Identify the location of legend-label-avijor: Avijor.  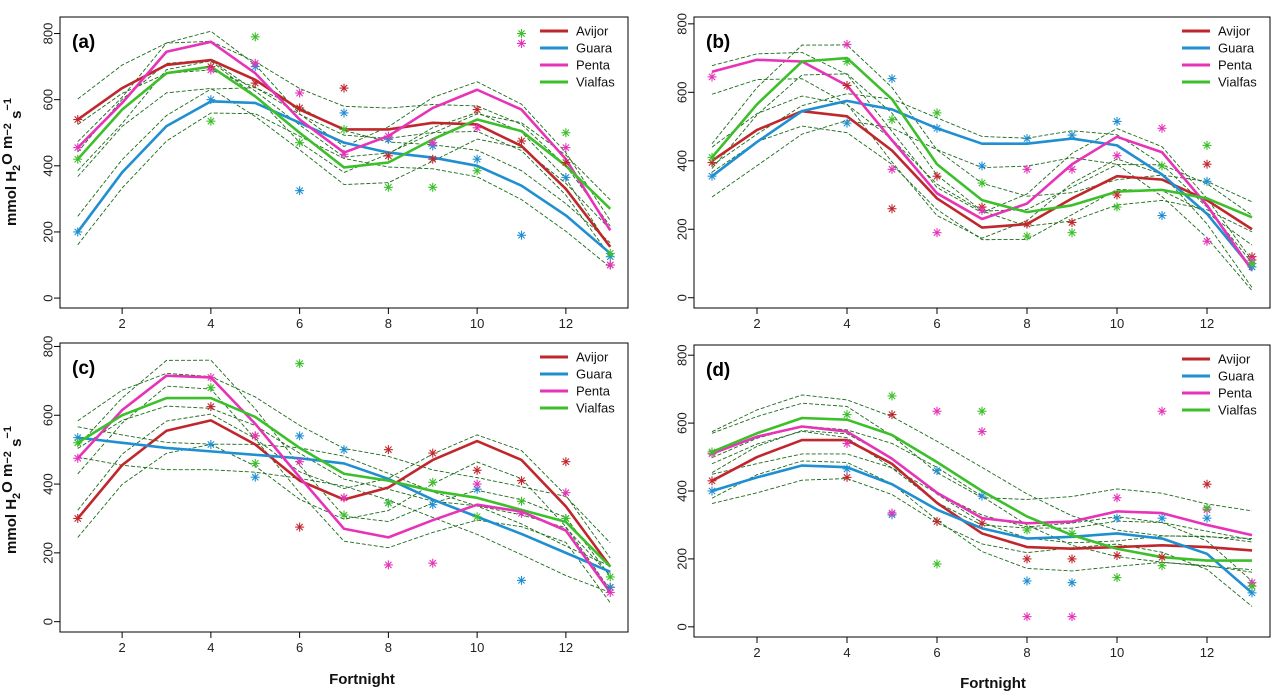
(592, 357).